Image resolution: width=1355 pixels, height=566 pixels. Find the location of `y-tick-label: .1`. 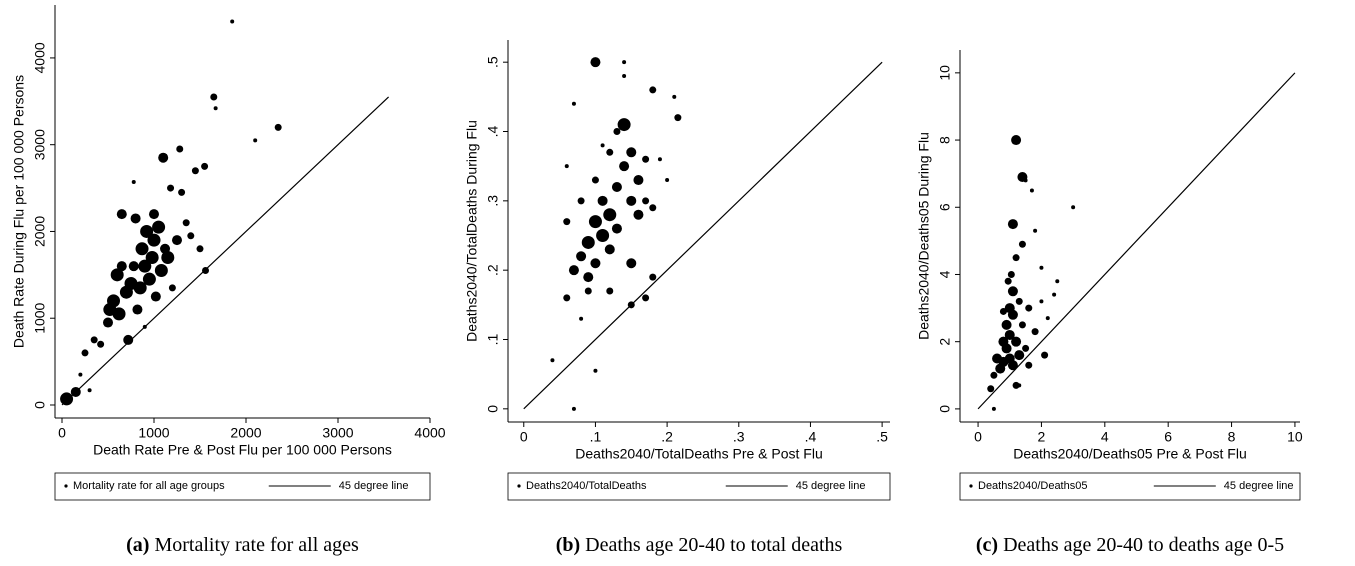

y-tick-label: .1 is located at coordinates (493, 339).